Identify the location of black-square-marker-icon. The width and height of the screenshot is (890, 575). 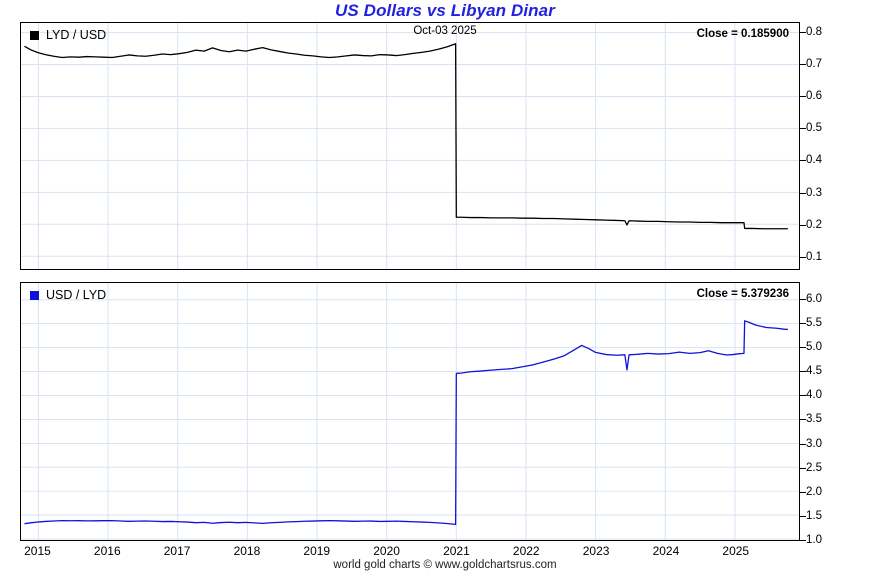
(34, 35).